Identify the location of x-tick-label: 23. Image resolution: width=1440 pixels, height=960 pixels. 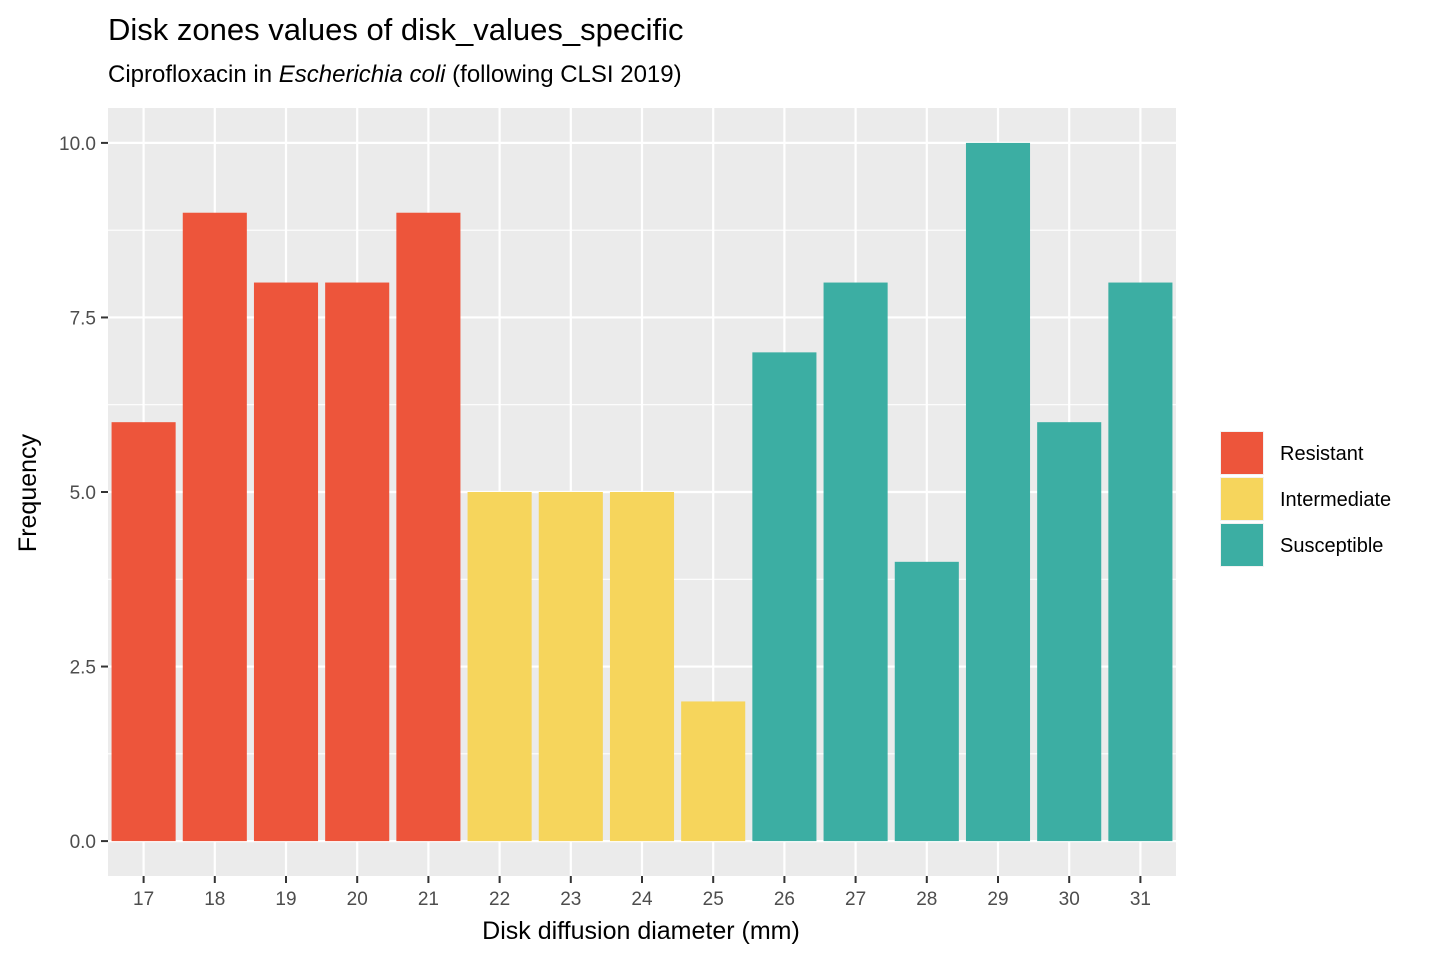
(570, 899).